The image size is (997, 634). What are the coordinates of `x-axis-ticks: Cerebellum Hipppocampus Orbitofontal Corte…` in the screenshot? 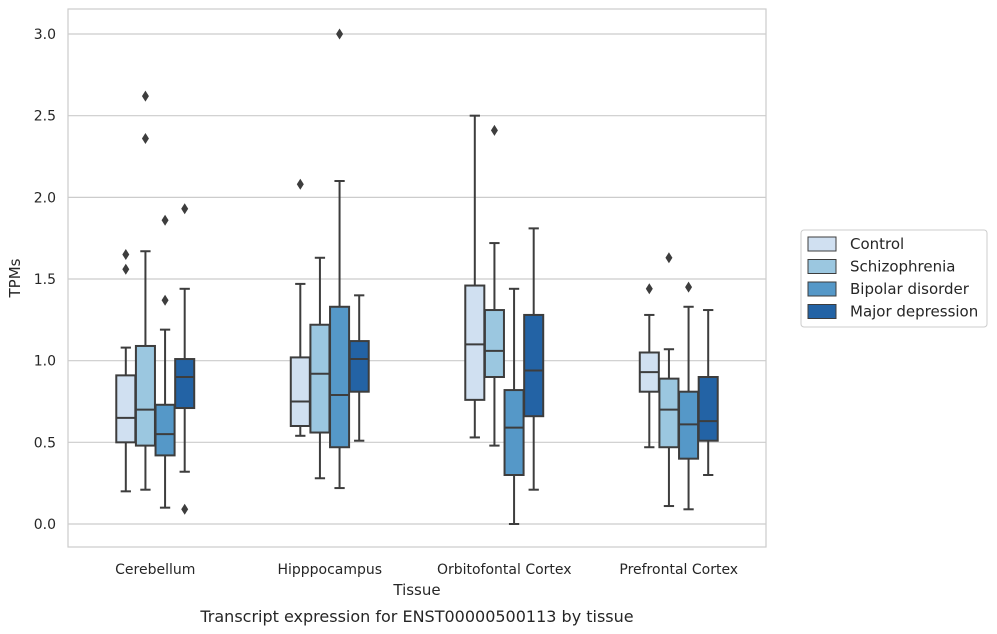 It's located at (426, 570).